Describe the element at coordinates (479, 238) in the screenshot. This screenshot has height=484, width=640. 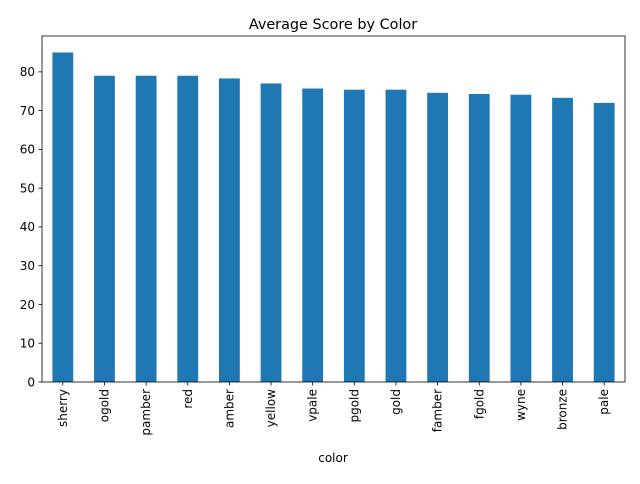
I see `bar-fgold` at that location.